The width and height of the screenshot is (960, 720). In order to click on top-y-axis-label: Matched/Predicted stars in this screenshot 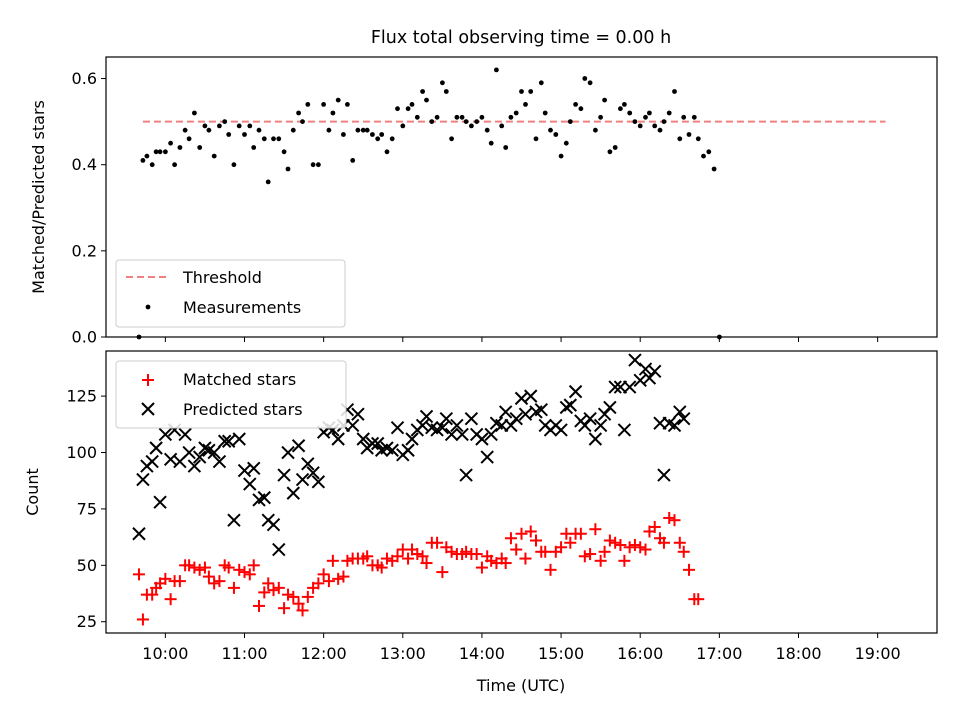, I will do `click(38, 197)`.